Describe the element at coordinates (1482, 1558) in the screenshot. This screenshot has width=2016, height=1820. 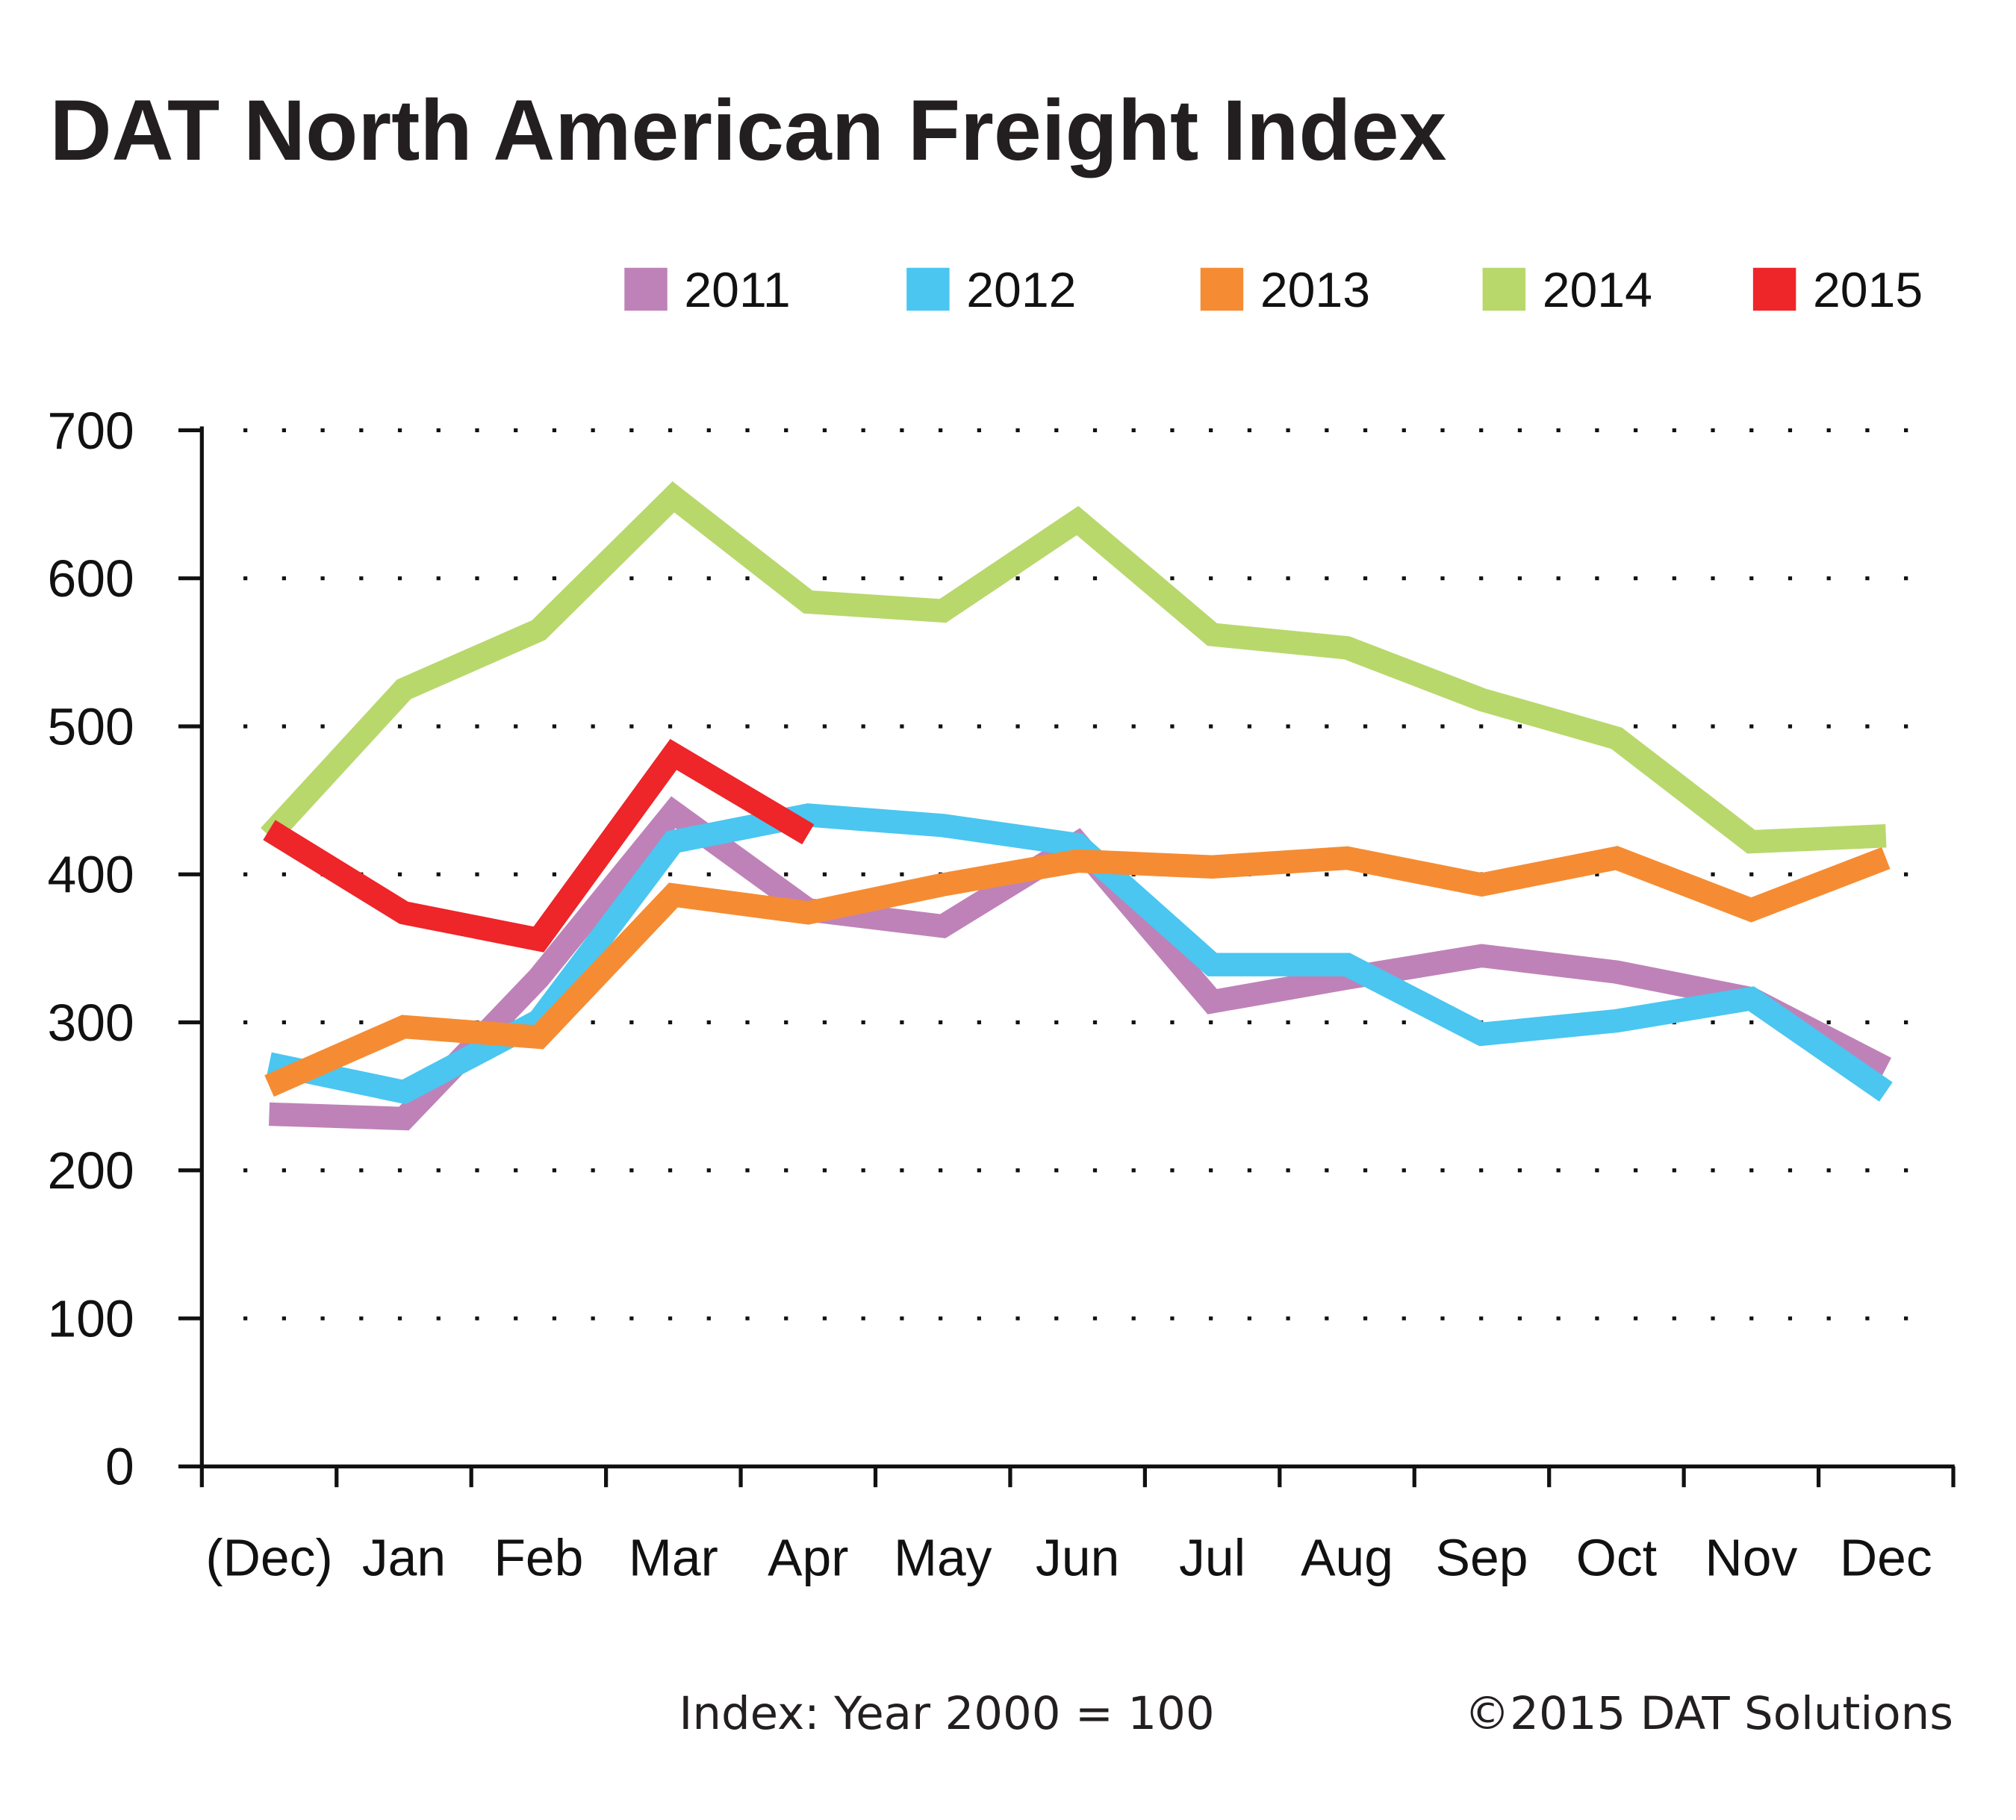
I see `x-tick-label: Sep` at that location.